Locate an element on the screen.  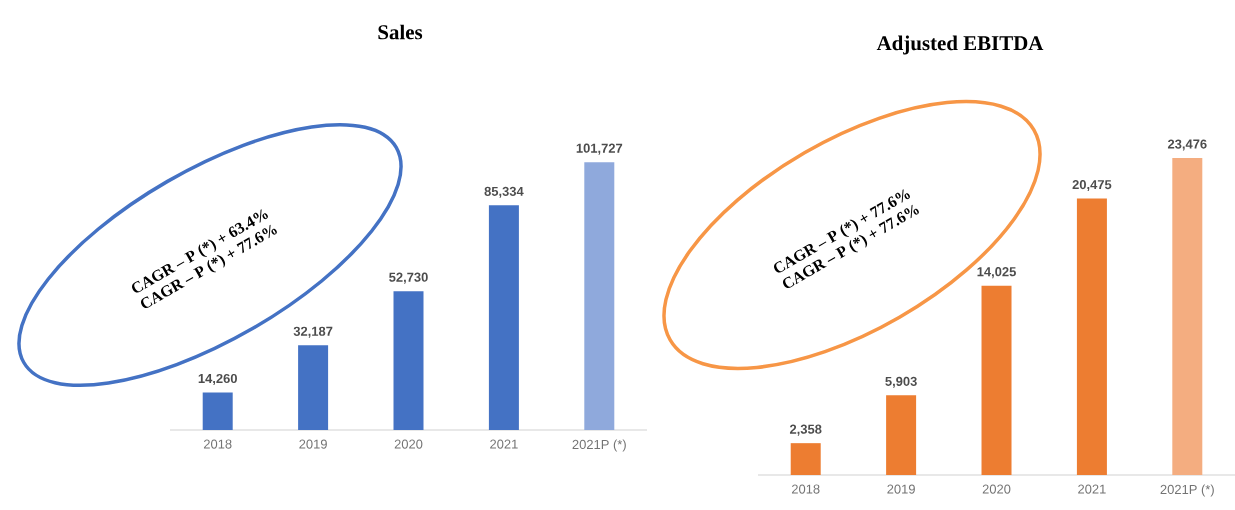
data-label: 14,260 is located at coordinates (217, 379).